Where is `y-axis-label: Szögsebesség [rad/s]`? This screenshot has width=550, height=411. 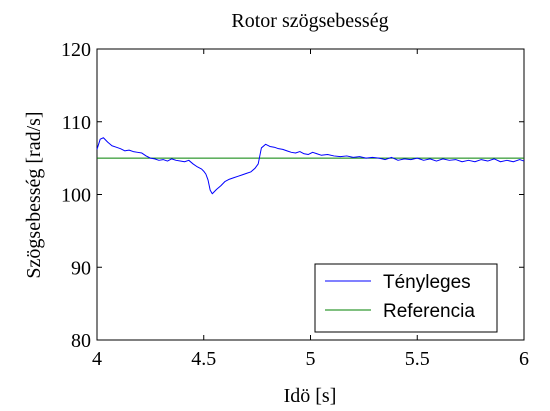
y-axis-label: Szögsebesség [rad/s] is located at coordinates (34, 194).